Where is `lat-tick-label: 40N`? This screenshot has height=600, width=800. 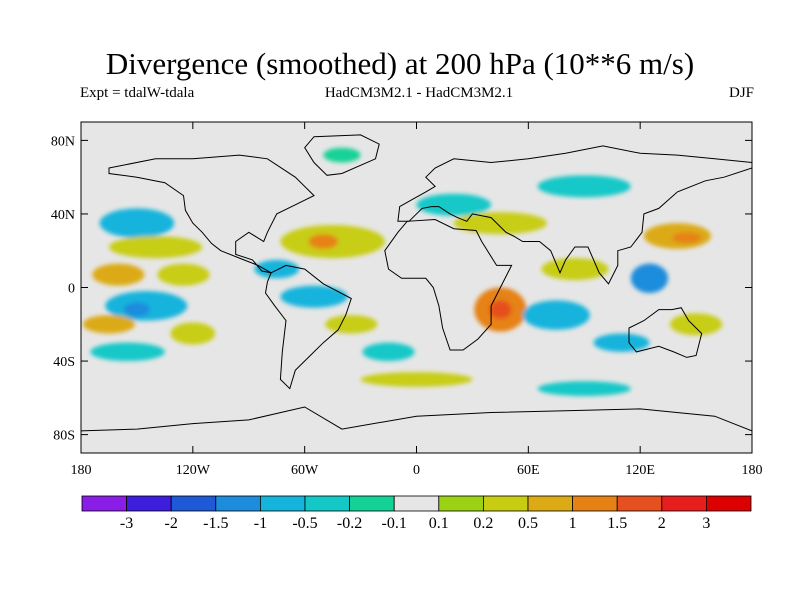
lat-tick-label: 40N is located at coordinates (63, 215).